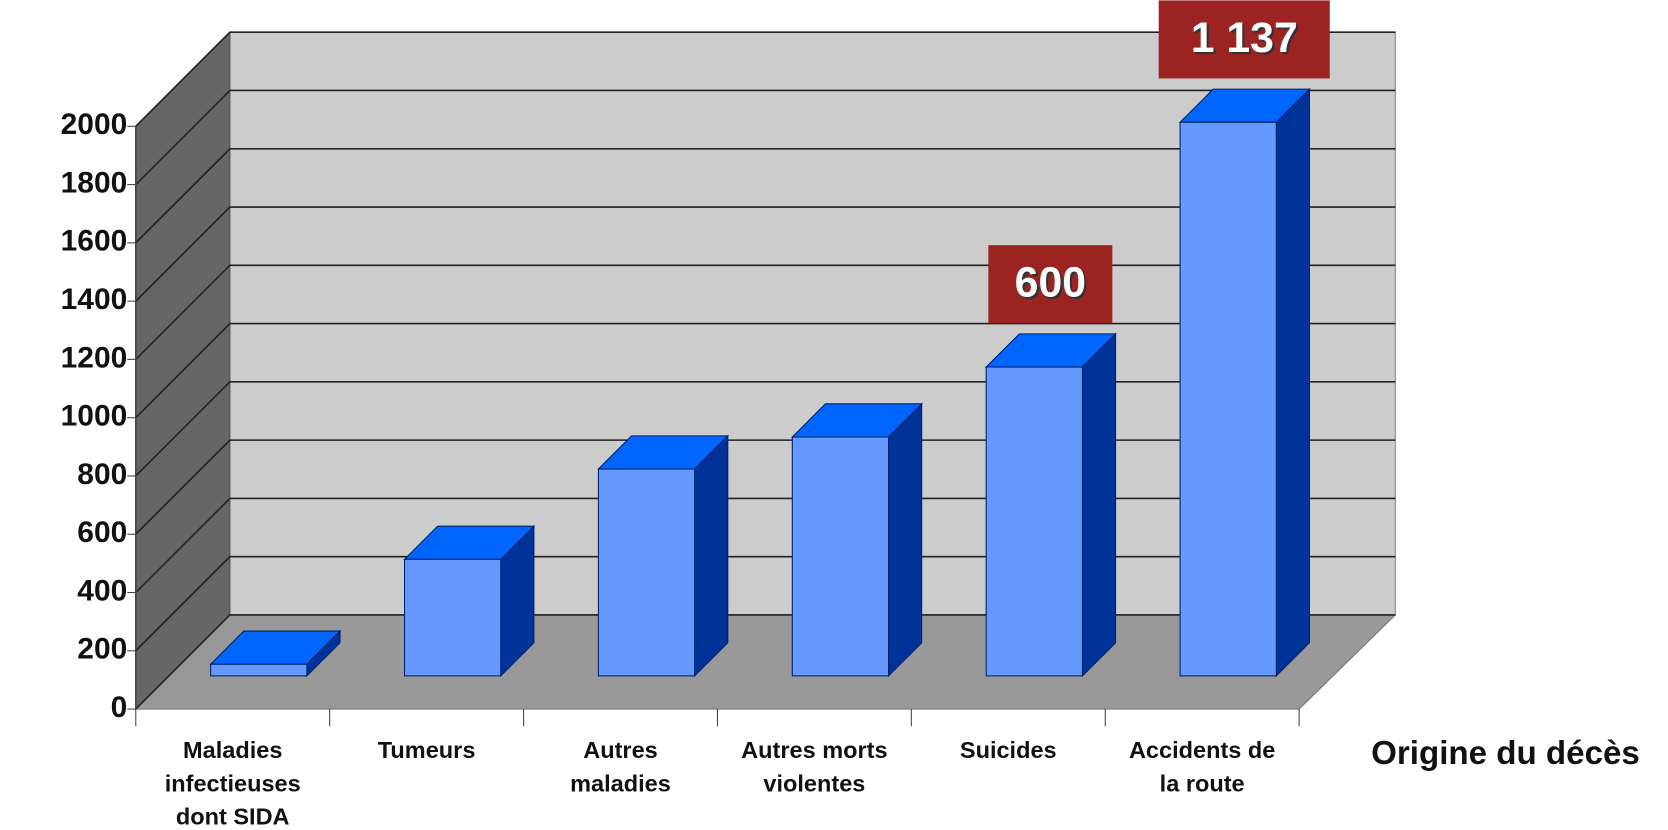  I want to click on annotation-shadow: 600, so click(1052, 285).